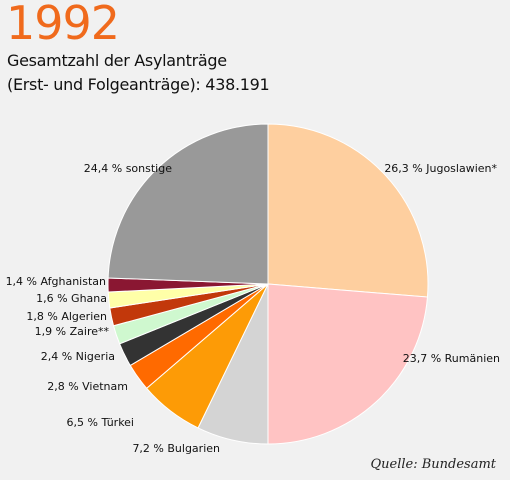  Describe the element at coordinates (451, 358) in the screenshot. I see `slice-label: 23,7 % Rumänien` at that location.